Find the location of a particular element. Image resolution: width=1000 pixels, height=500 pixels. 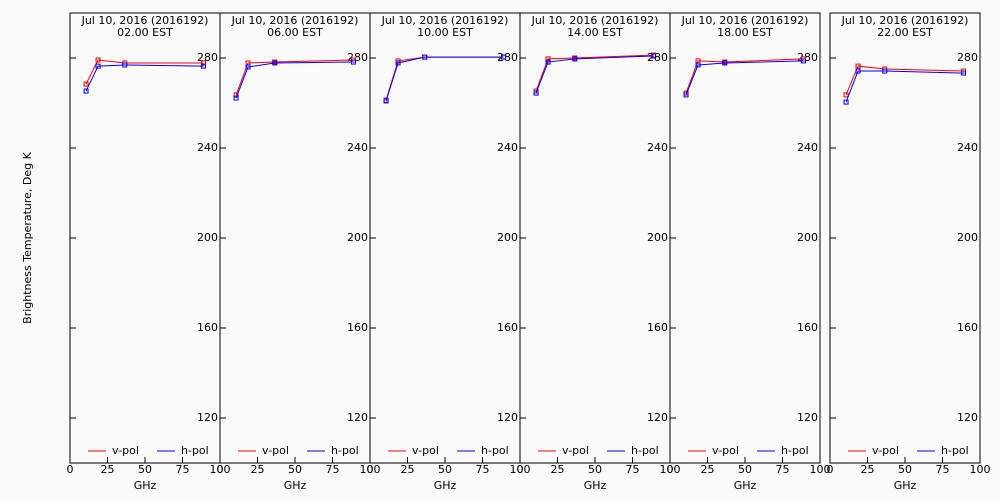

y-axis-label: Brightness Temperature, Deg K is located at coordinates (27, 237).